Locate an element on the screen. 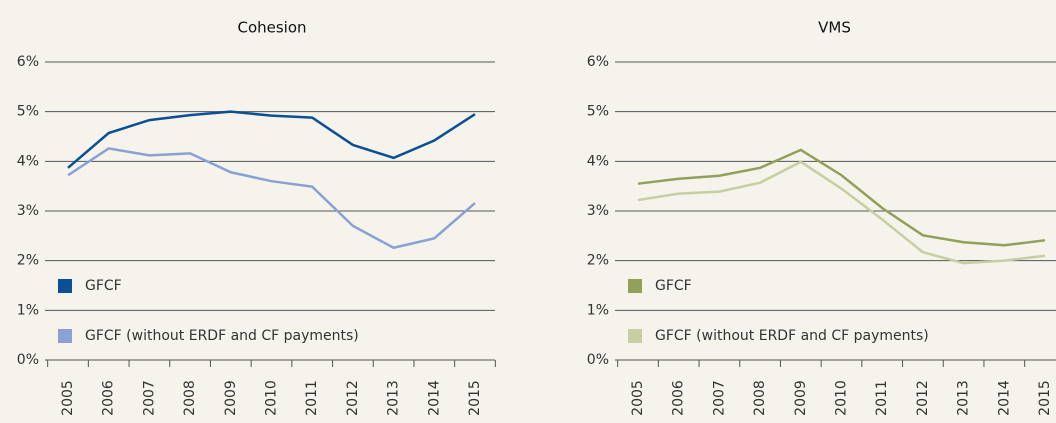  chart-title: Cohesion is located at coordinates (271, 28).